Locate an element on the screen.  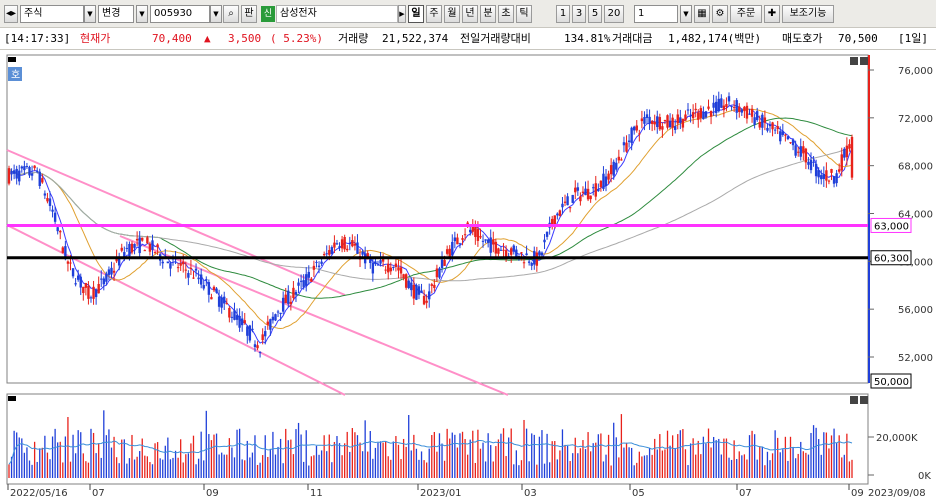
price-marker-box is located at coordinates (891, 258).